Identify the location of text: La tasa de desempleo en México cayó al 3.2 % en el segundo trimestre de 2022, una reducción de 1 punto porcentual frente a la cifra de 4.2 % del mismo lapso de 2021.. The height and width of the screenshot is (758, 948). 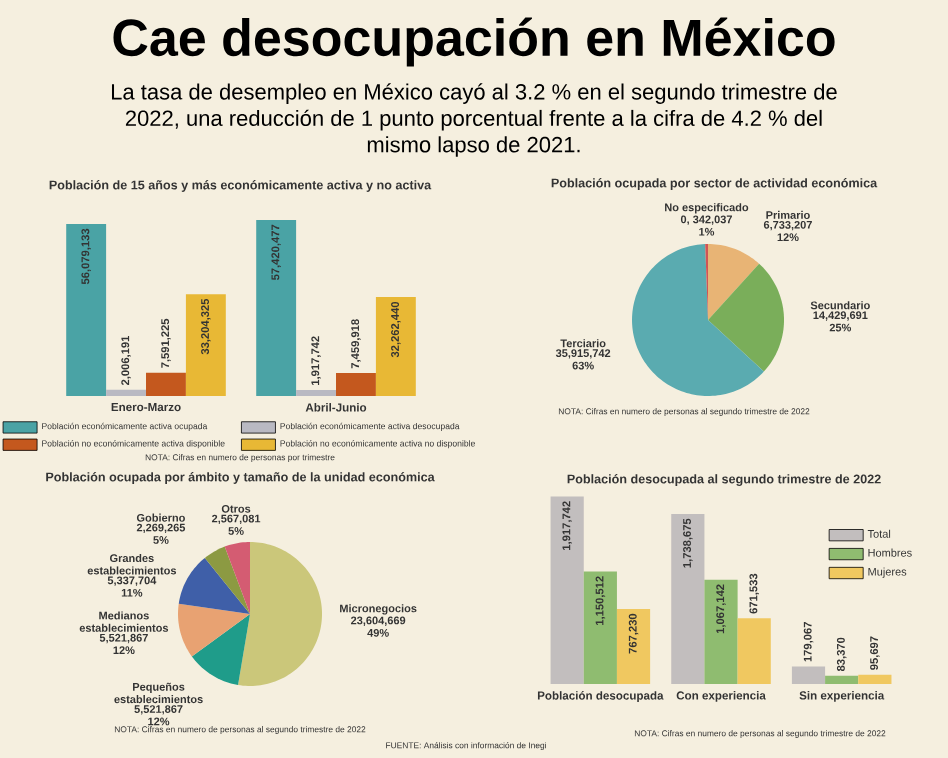
(474, 120).